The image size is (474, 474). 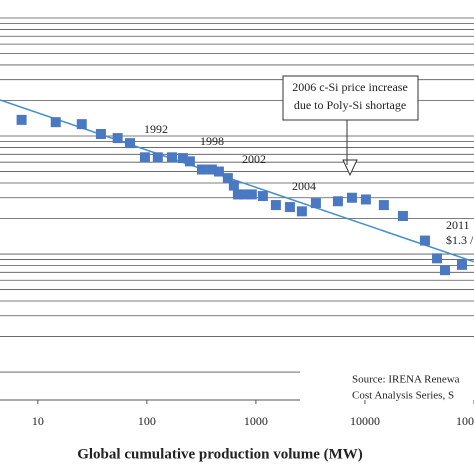 What do you see at coordinates (350, 105) in the screenshot?
I see `annotation: due to Poly-Si shortage` at bounding box center [350, 105].